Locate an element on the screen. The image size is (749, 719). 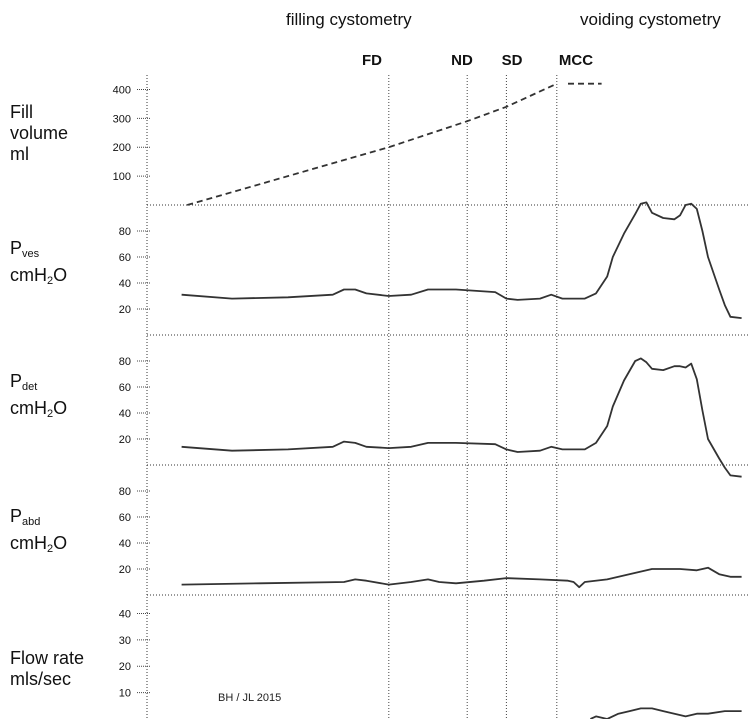
tick-label-flow-40: 40 is located at coordinates (125, 614).